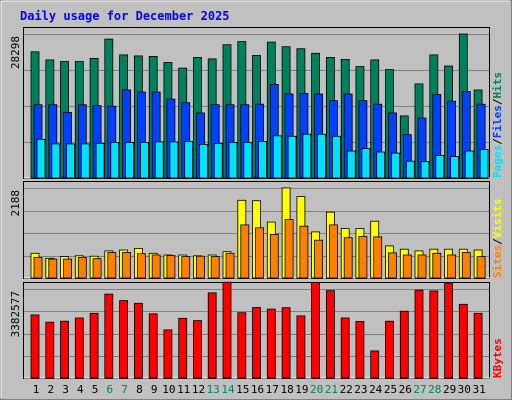 The image size is (512, 400). I want to click on x-tick-label-18: 18, so click(286, 389).